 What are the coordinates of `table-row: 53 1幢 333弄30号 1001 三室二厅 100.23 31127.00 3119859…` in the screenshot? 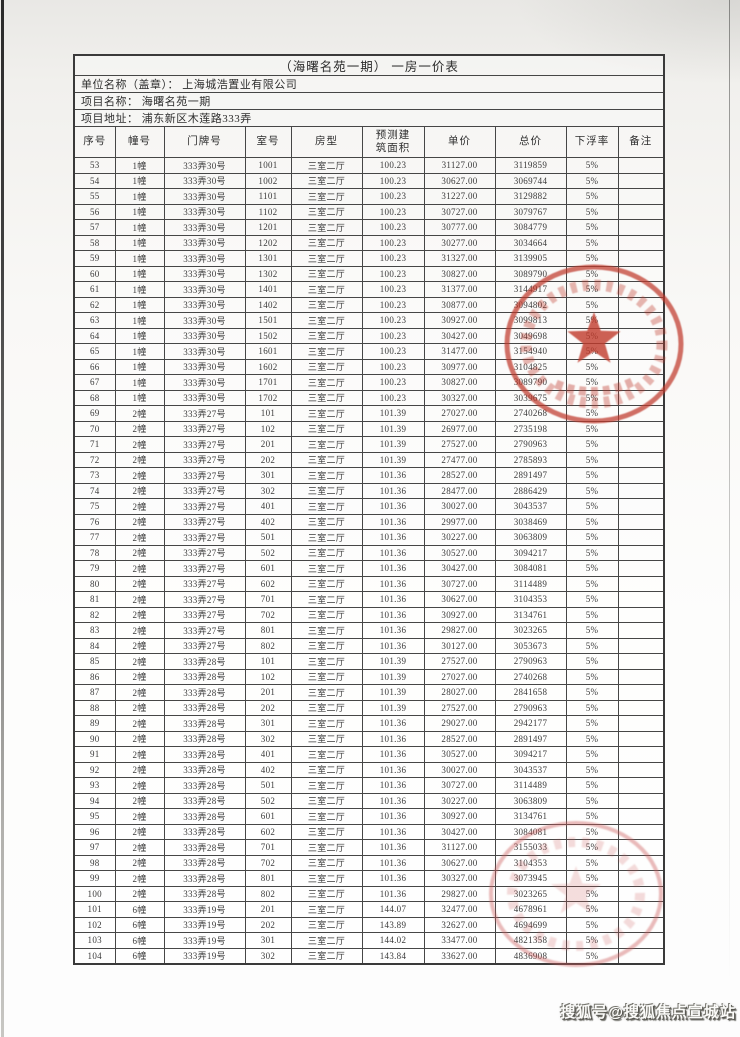 It's located at (369, 165).